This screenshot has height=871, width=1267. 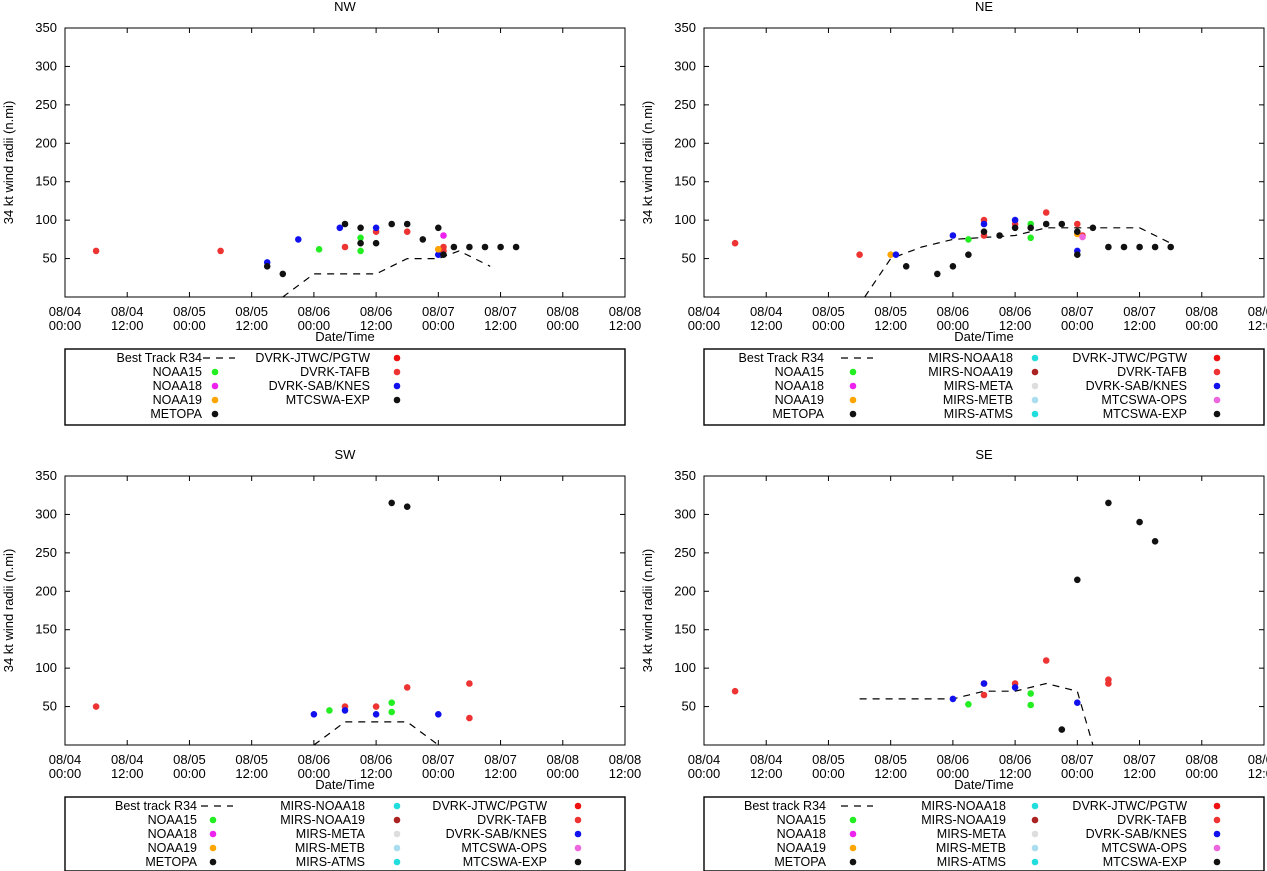 I want to click on legend-label: NOAA18, so click(x=801, y=834).